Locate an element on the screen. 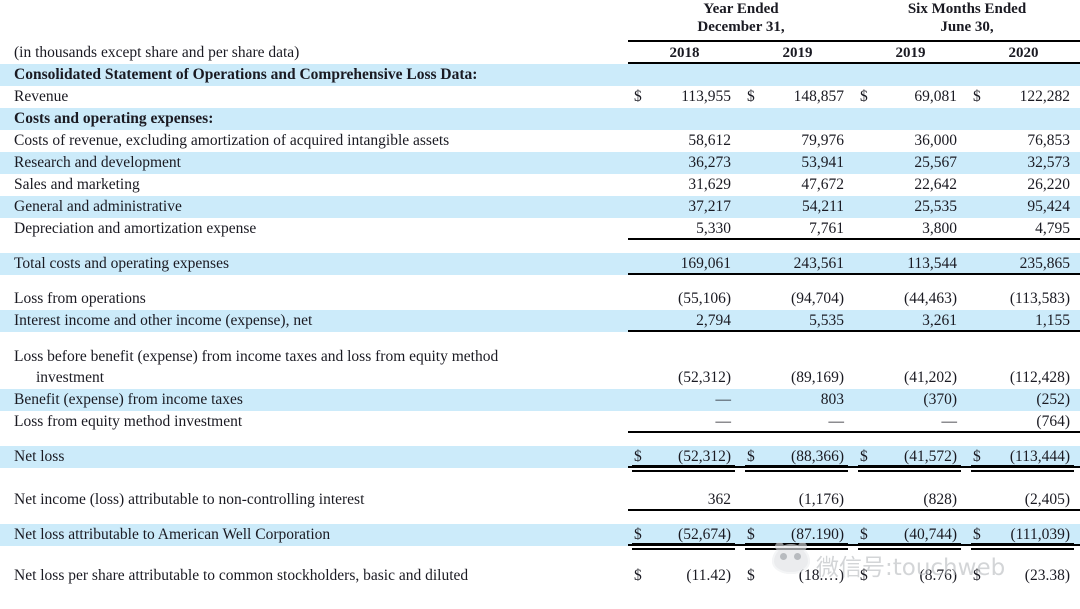  cell-value: (52,312) is located at coordinates (704, 456).